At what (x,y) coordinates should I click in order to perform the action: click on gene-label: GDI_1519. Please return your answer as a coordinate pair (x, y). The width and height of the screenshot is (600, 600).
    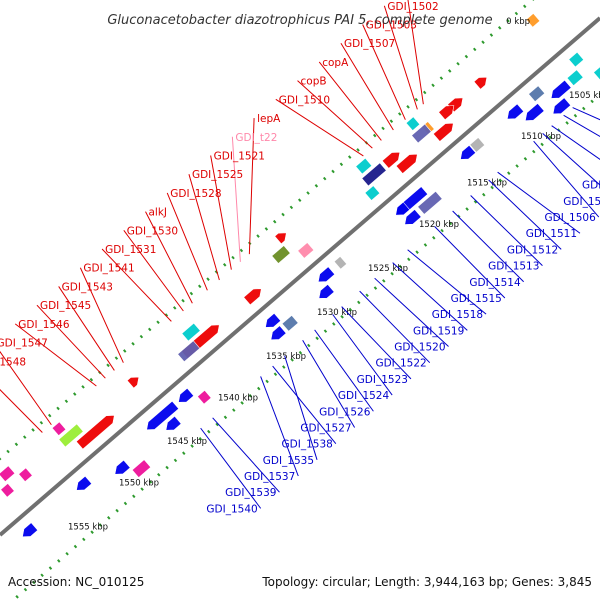
    Looking at the image, I should click on (438, 331).